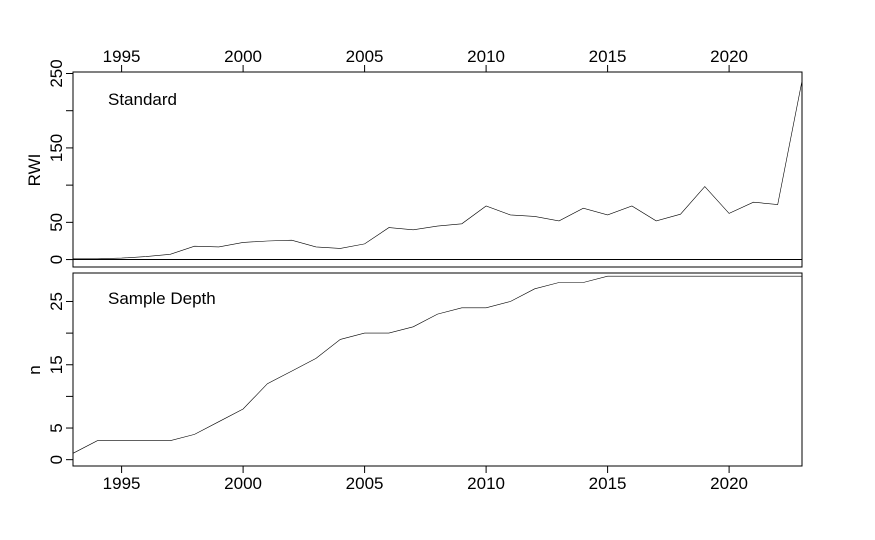  I want to click on standard-y-axis-title: RWI, so click(34, 170).